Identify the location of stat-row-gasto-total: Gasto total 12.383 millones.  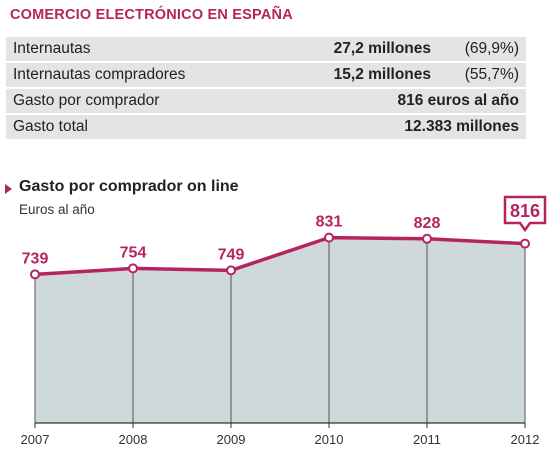
(266, 127).